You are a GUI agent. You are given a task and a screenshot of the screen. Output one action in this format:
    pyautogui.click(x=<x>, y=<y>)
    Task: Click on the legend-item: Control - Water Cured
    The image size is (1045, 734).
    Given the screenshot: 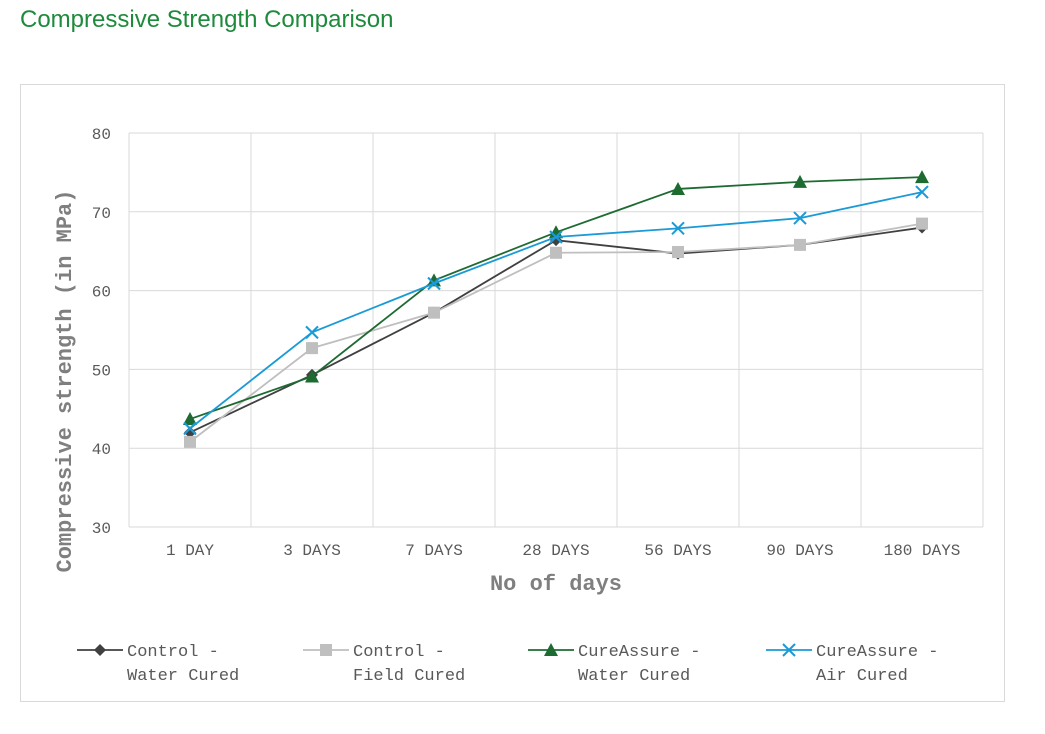 What is the action you would take?
    pyautogui.click(x=158, y=664)
    